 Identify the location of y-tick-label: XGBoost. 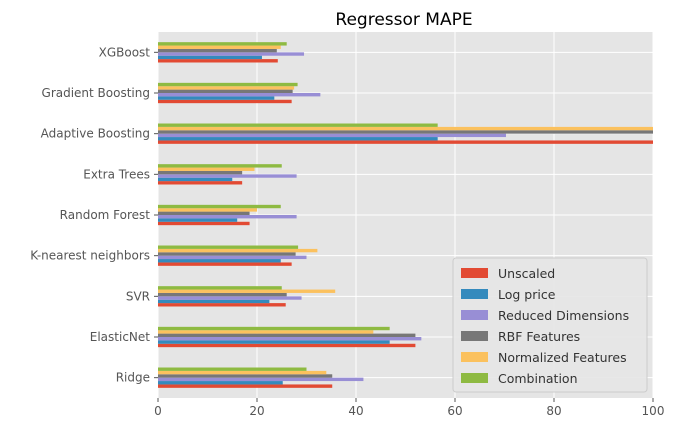
(125, 52).